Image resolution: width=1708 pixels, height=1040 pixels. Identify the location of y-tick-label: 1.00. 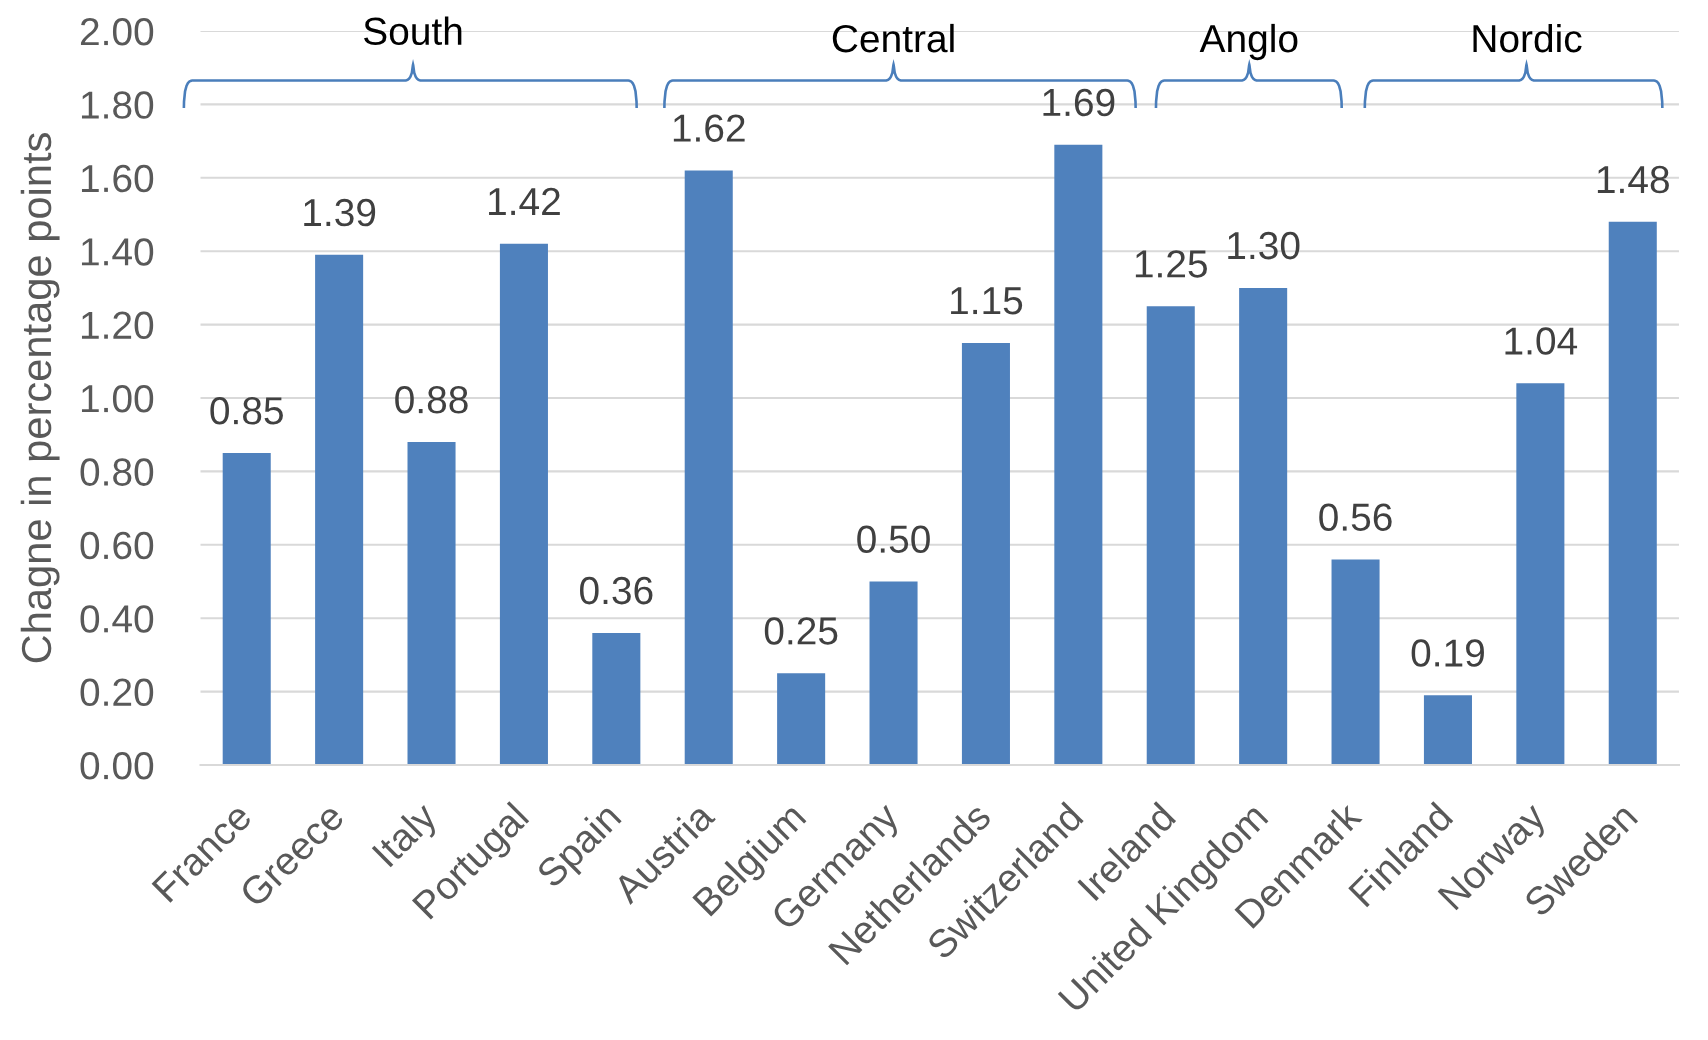
(117, 398).